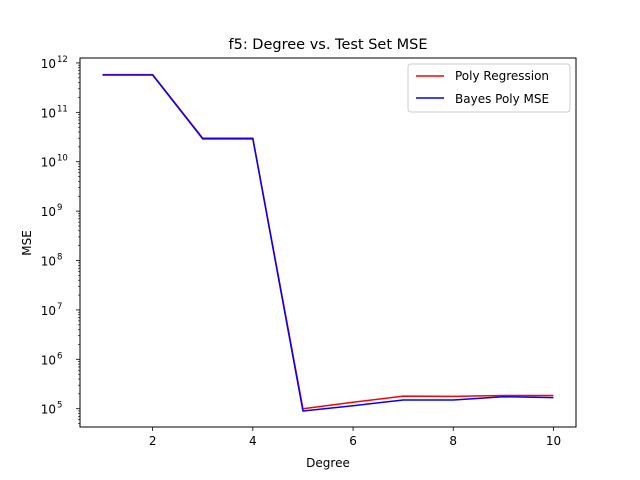  I want to click on x-tick-label: 8, so click(453, 441).